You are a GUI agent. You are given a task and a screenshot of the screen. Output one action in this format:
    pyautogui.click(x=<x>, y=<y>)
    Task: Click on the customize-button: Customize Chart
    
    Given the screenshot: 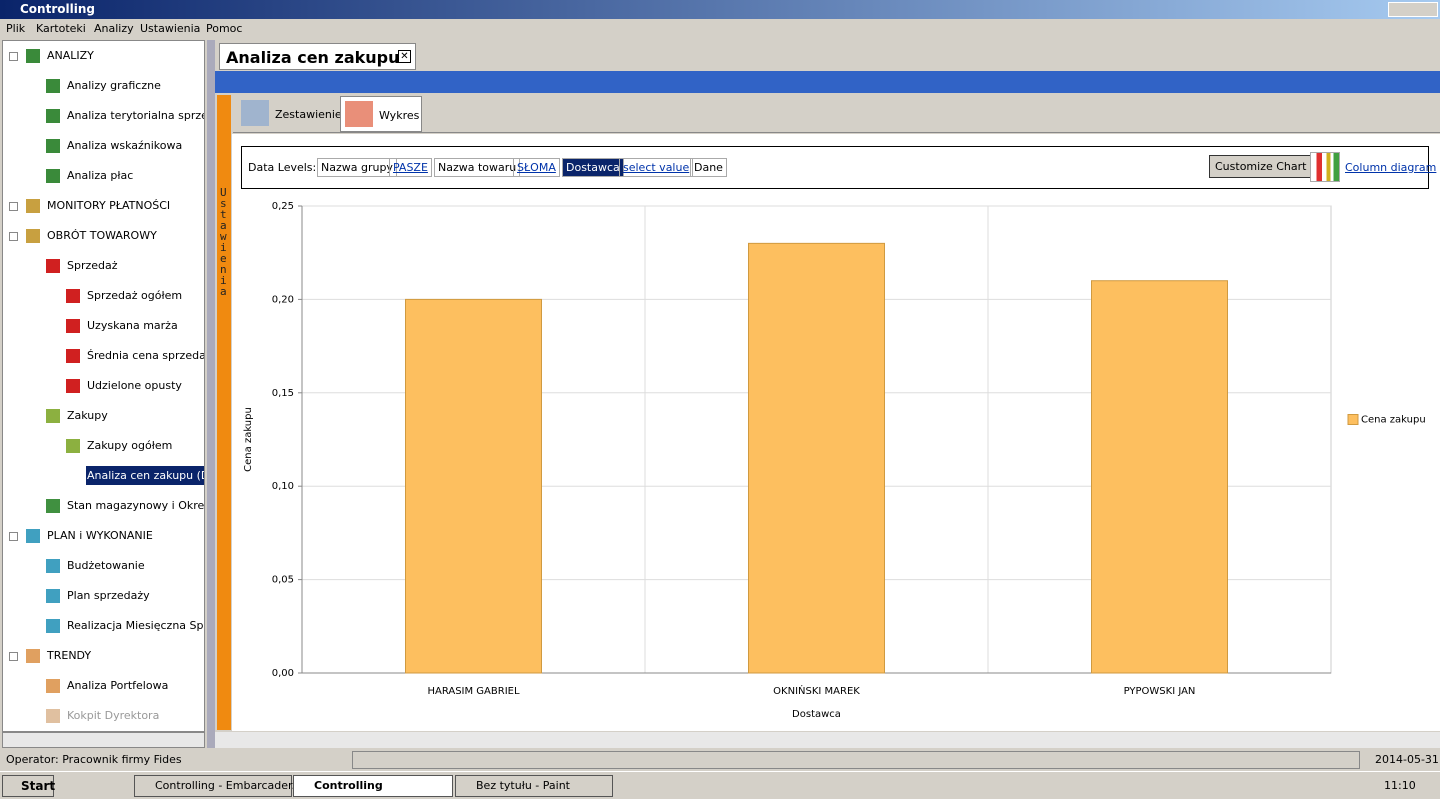 What is the action you would take?
    pyautogui.click(x=1261, y=166)
    